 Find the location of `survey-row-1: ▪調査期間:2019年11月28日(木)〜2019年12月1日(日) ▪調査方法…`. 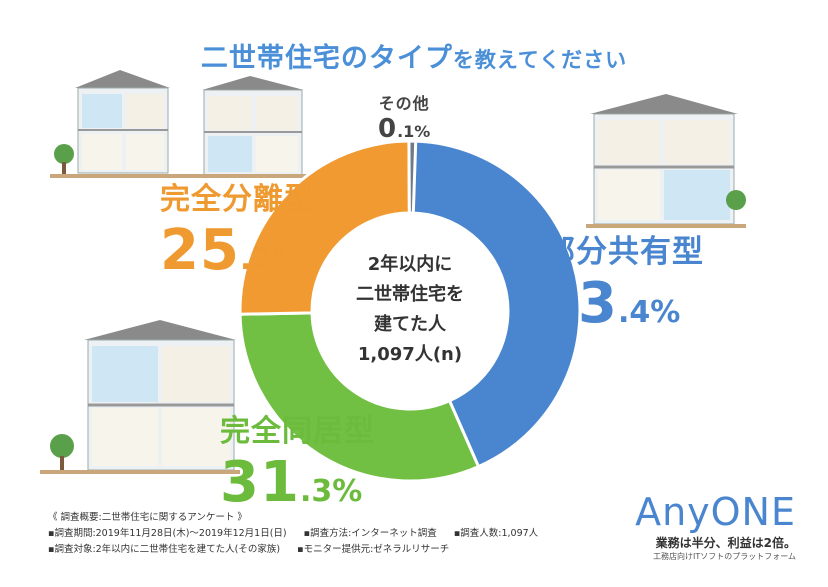

survey-row-1: ▪調査期間:2019年11月28日(木)〜2019年12月1日(日) ▪調査方法… is located at coordinates (300, 534).